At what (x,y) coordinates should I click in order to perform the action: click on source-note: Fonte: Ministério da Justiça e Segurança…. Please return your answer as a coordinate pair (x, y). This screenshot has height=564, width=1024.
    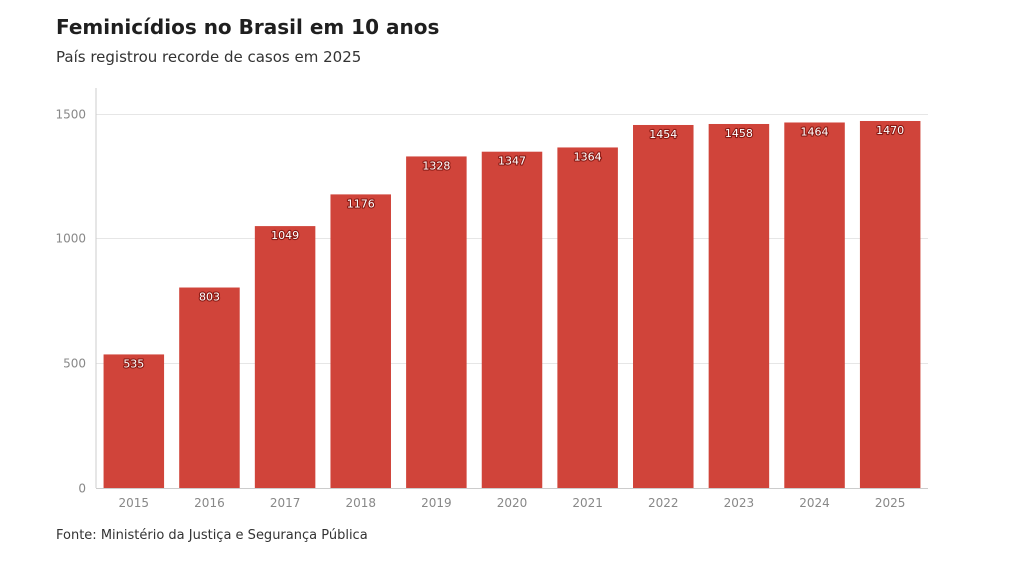
    Looking at the image, I should click on (212, 535).